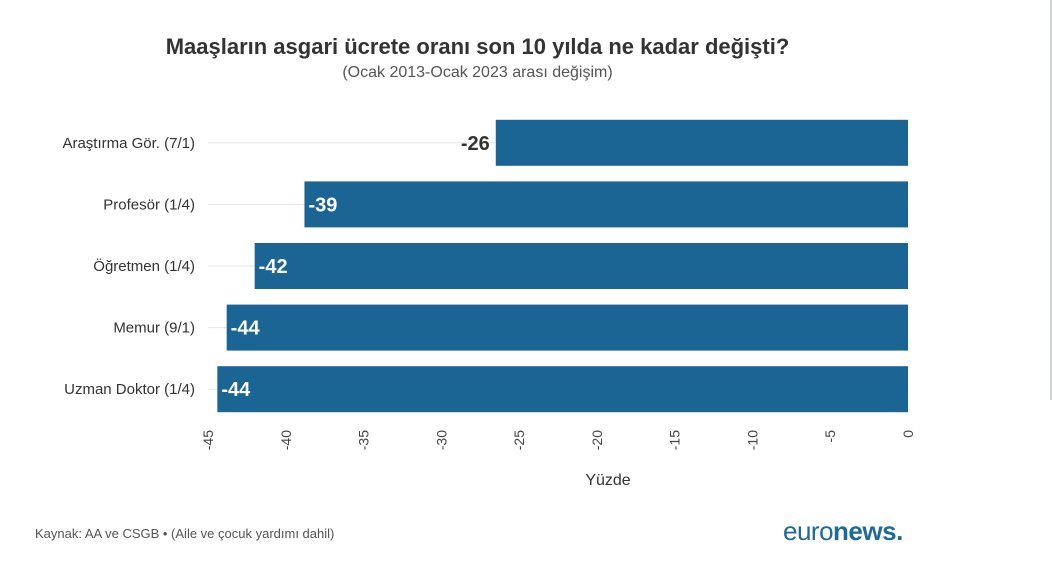 Image resolution: width=1052 pixels, height=566 pixels. What do you see at coordinates (441, 440) in the screenshot?
I see `x-tick-label: -30` at bounding box center [441, 440].